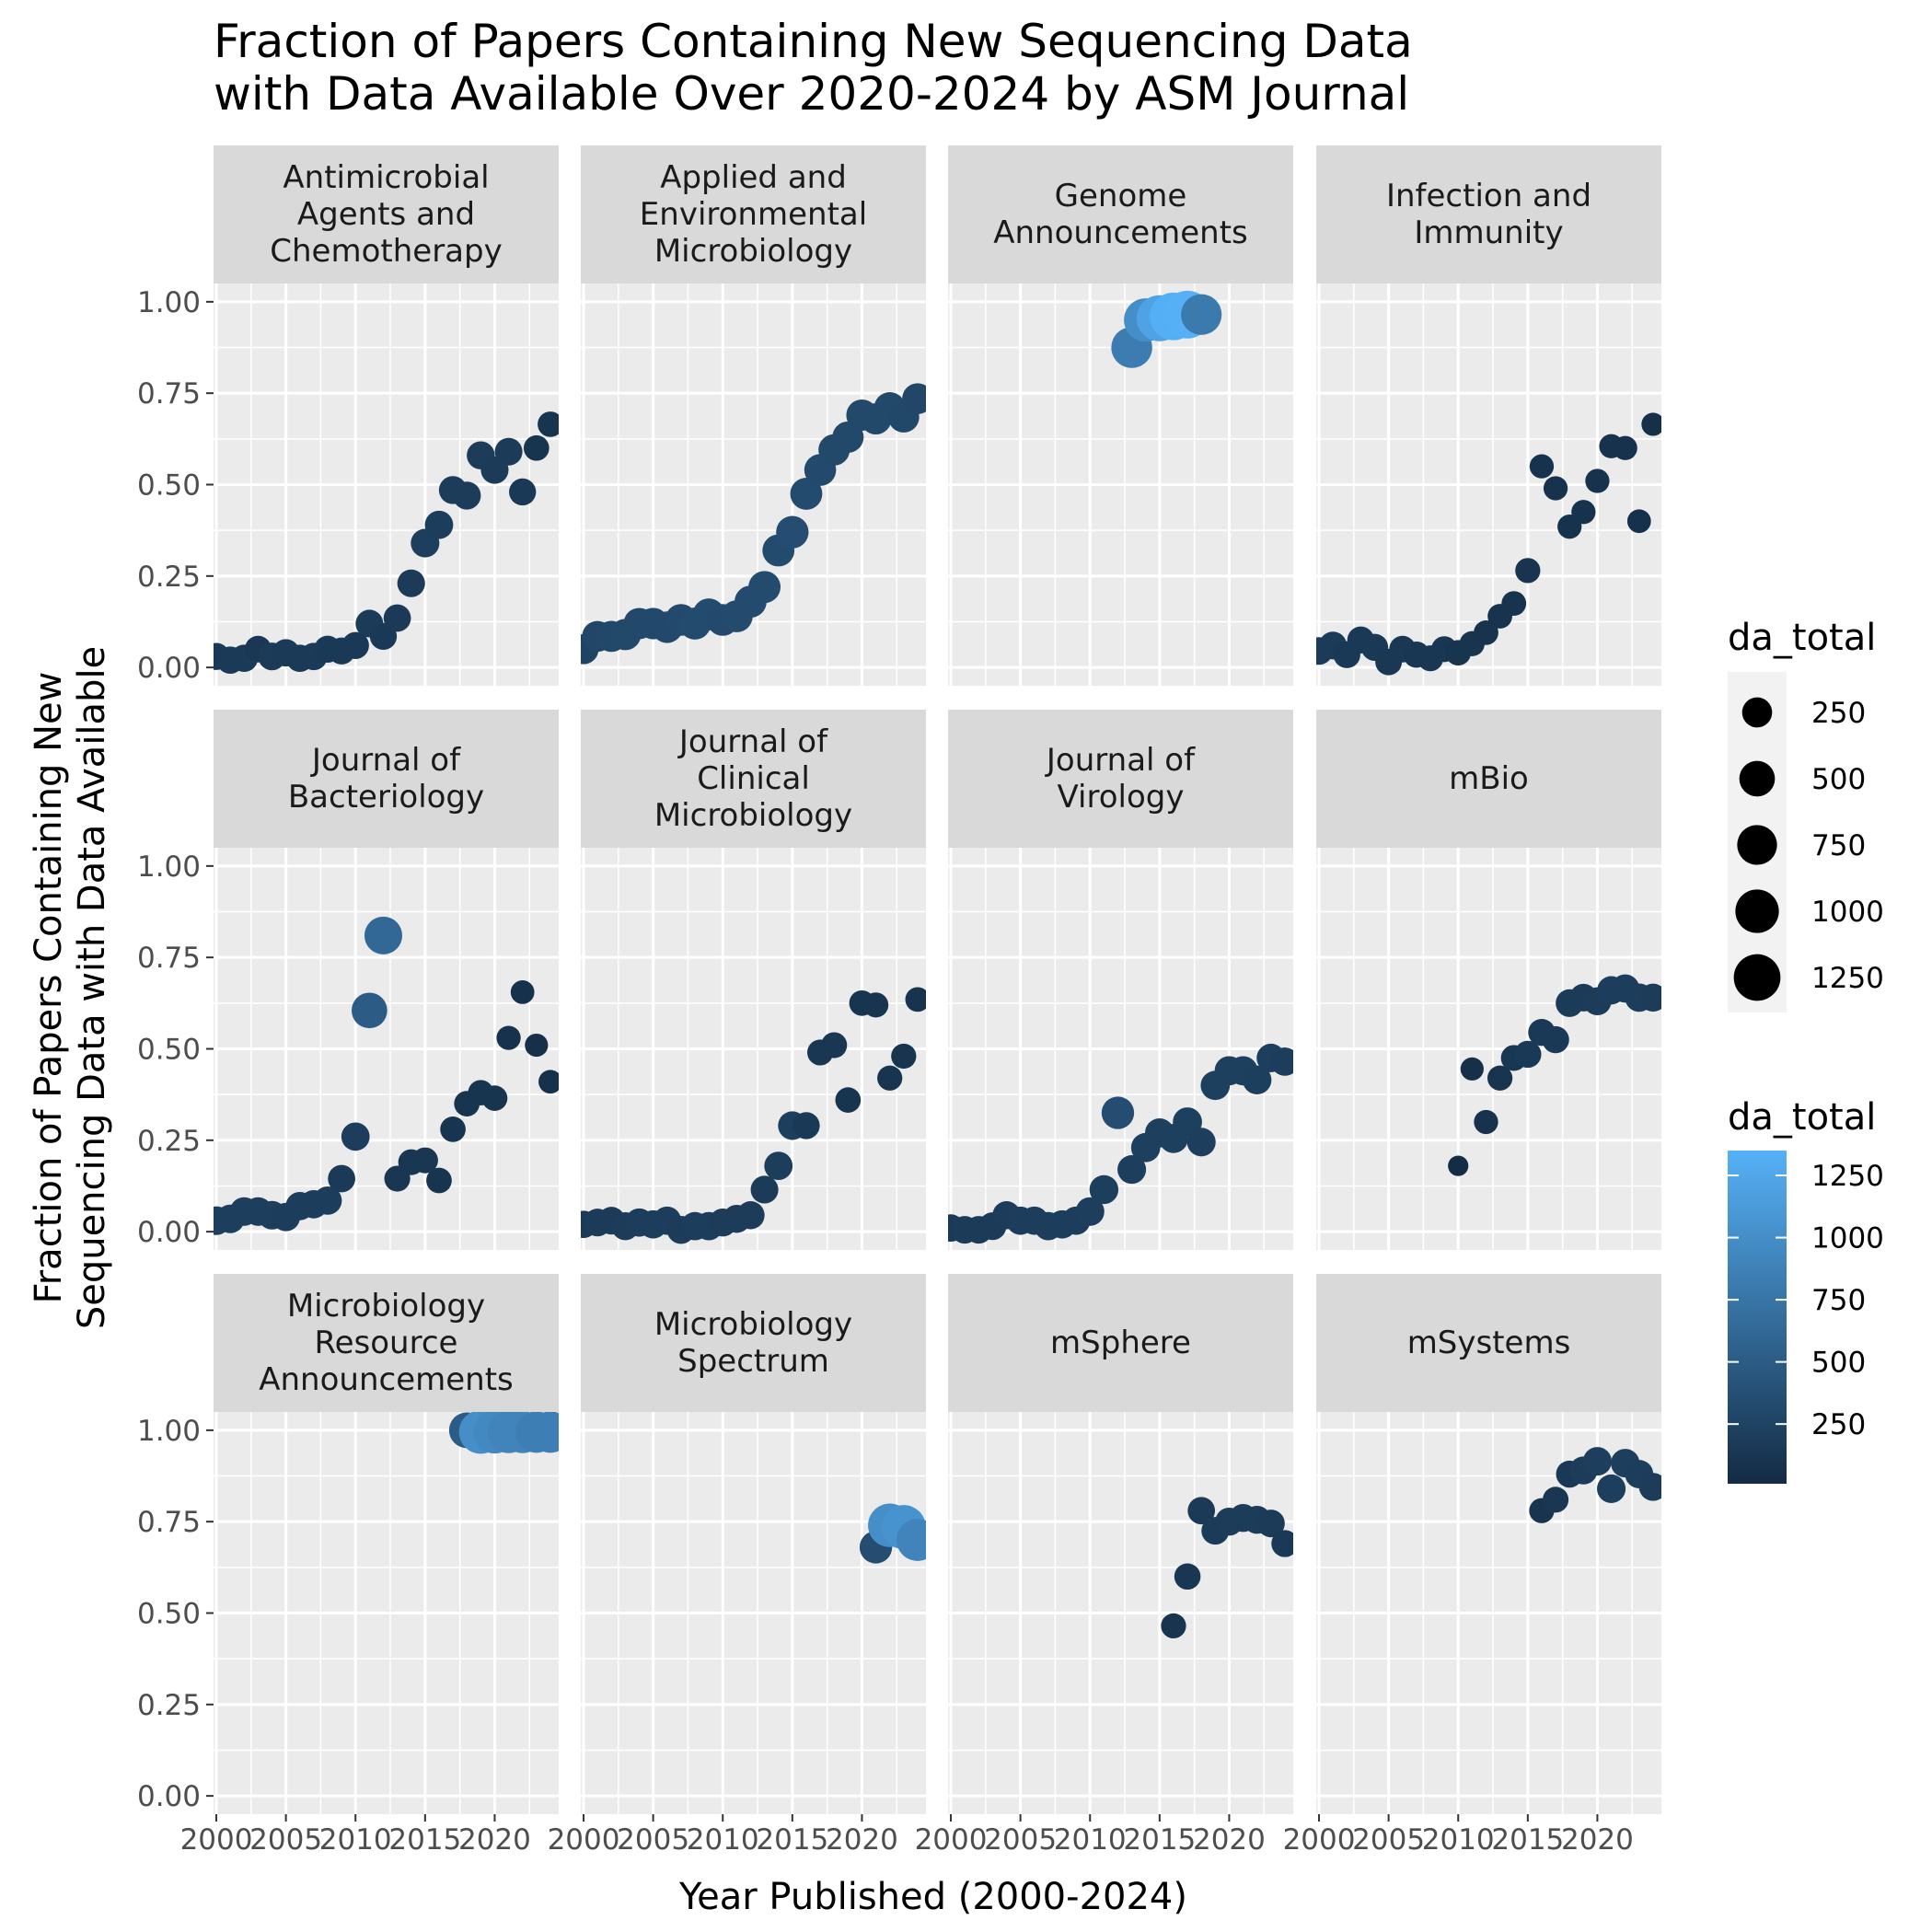 This screenshot has width=1932, height=1932. Describe the element at coordinates (1489, 196) in the screenshot. I see `facet-label: Infection and` at that location.